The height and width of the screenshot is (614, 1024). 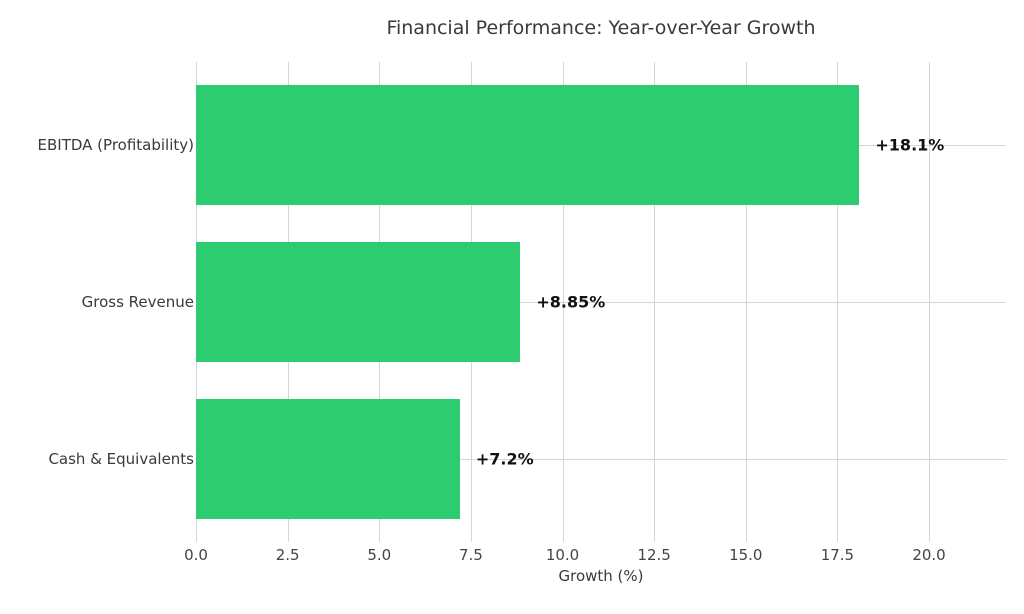 I want to click on category-label: Gross Revenue, so click(x=137, y=302).